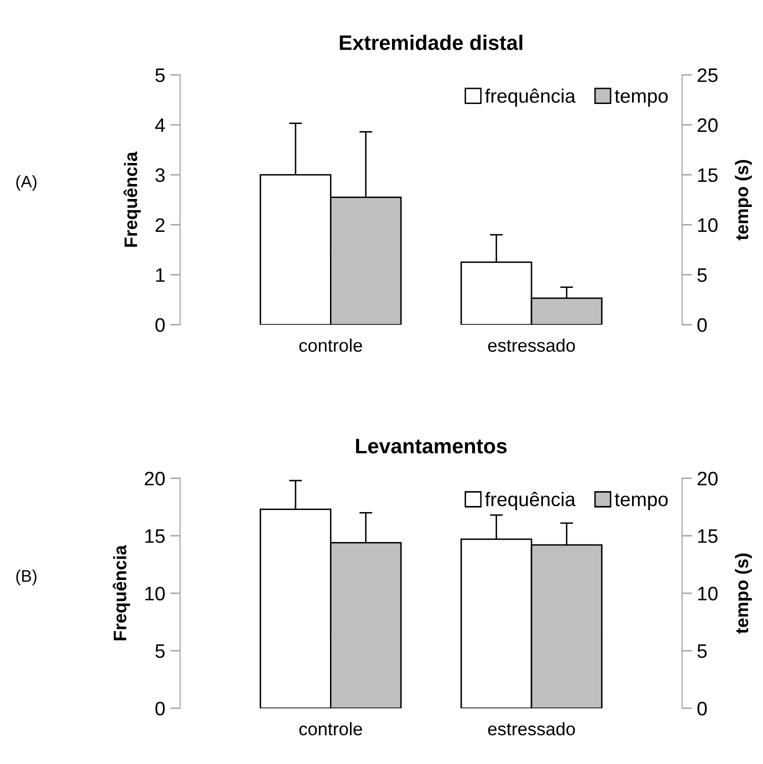 The image size is (763, 764). What do you see at coordinates (431, 446) in the screenshot?
I see `chart-title: Levantamentos` at bounding box center [431, 446].